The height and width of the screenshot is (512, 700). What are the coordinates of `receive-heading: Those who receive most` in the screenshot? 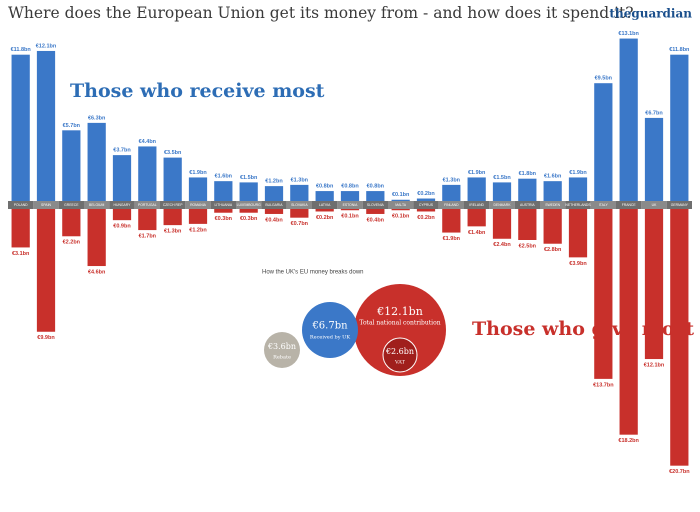 It's located at (197, 91).